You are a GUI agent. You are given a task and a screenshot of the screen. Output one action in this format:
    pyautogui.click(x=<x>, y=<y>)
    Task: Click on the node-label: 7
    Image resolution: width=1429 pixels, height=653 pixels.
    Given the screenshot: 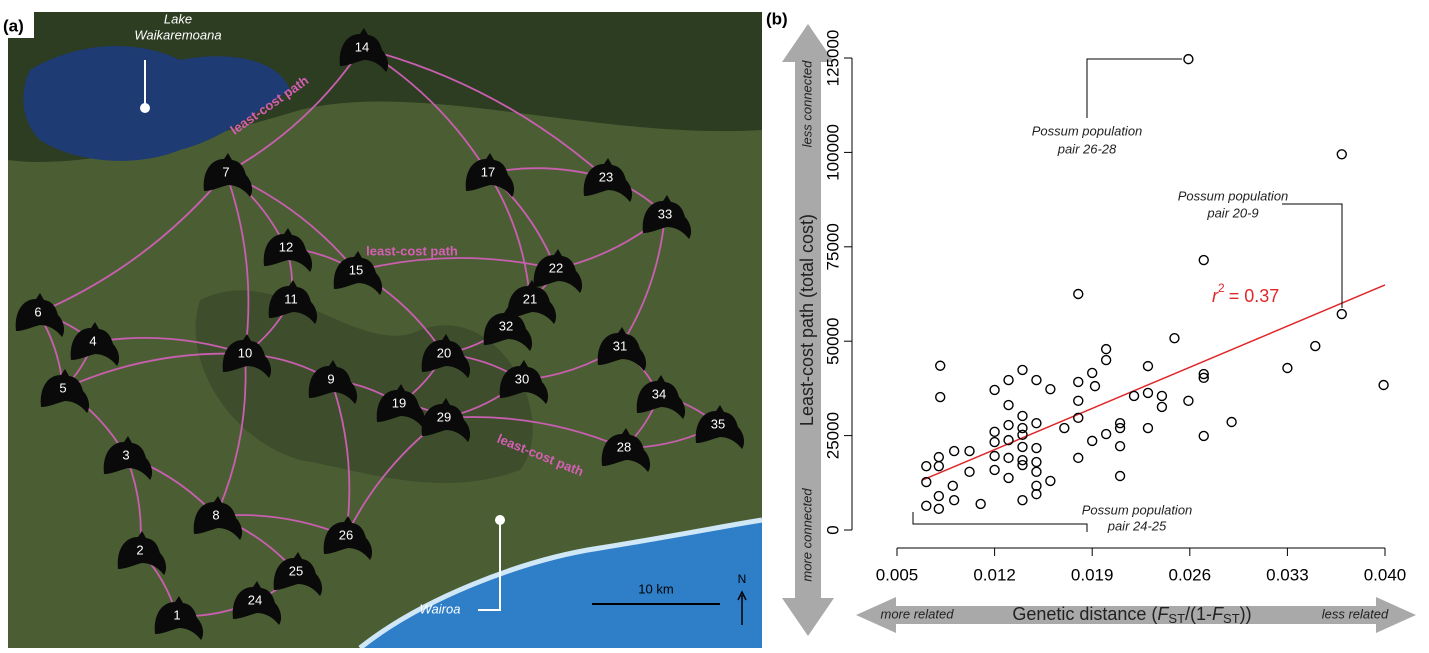 What is the action you would take?
    pyautogui.click(x=225, y=171)
    